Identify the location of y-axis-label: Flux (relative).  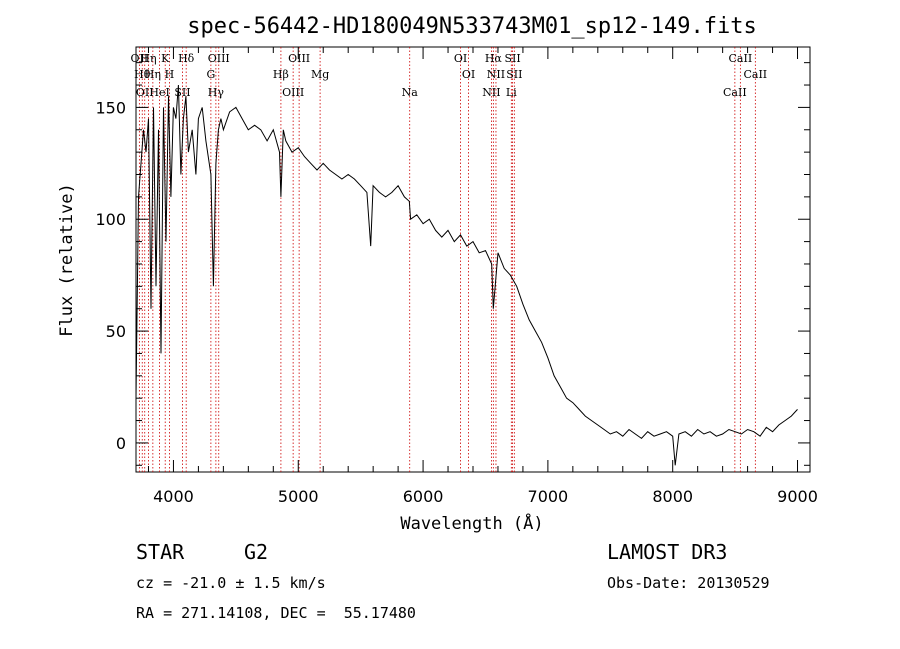
(67, 260).